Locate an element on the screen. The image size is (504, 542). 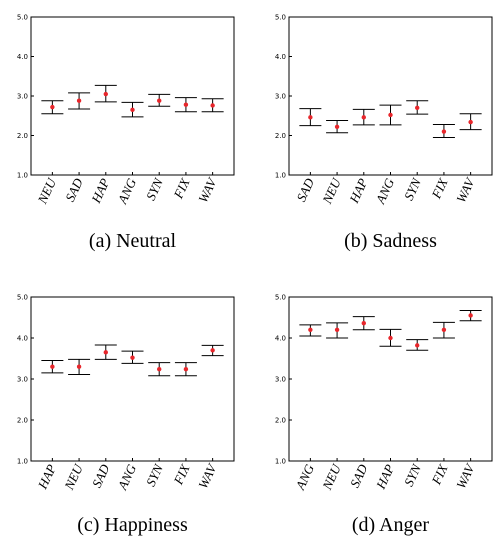
panel-caption: (c) Happiness is located at coordinates (132, 525).